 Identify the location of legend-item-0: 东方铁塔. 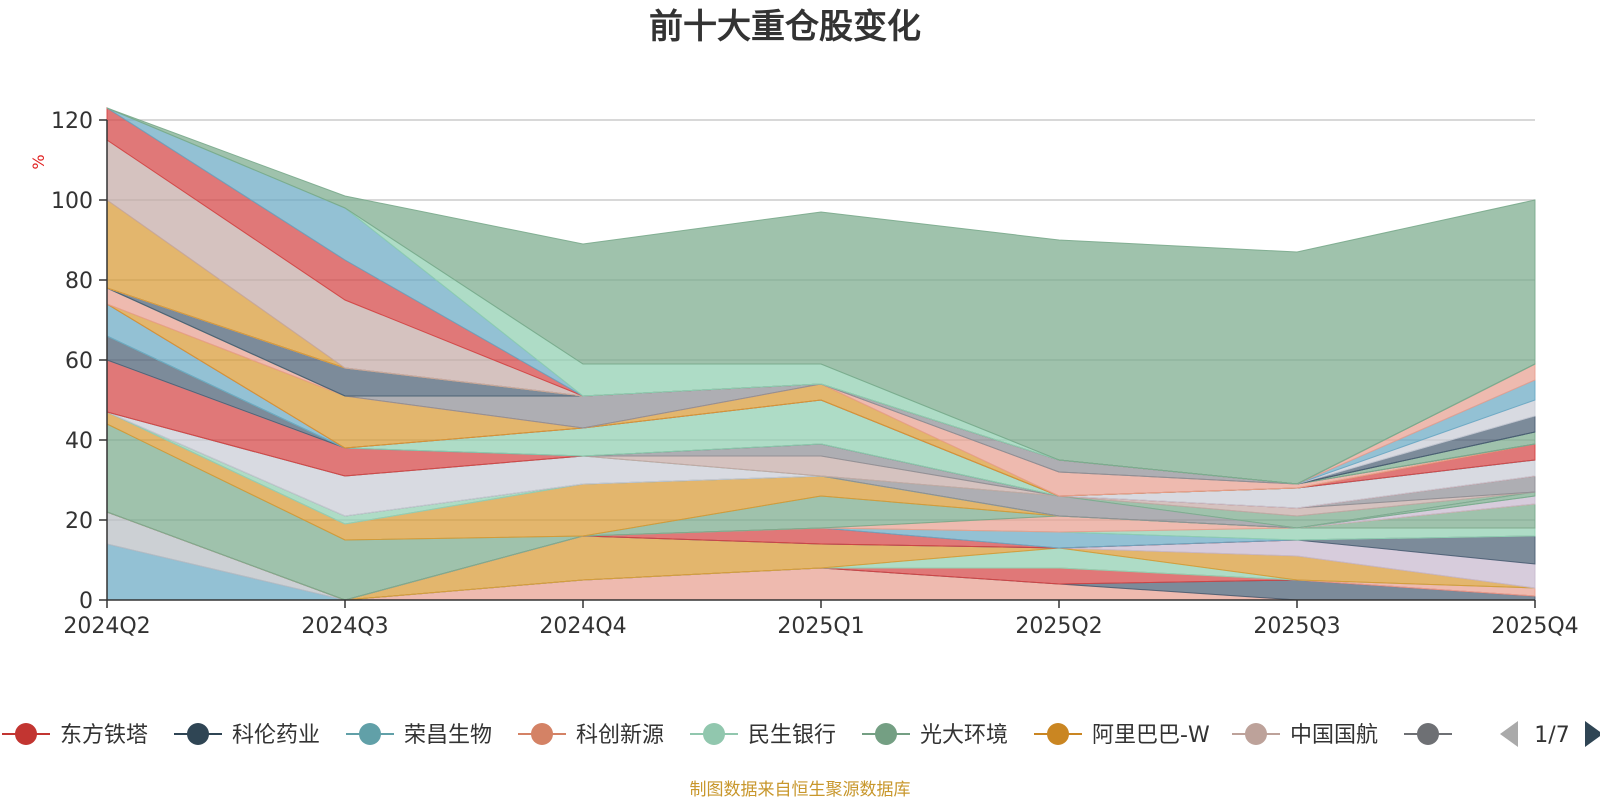
(75, 735).